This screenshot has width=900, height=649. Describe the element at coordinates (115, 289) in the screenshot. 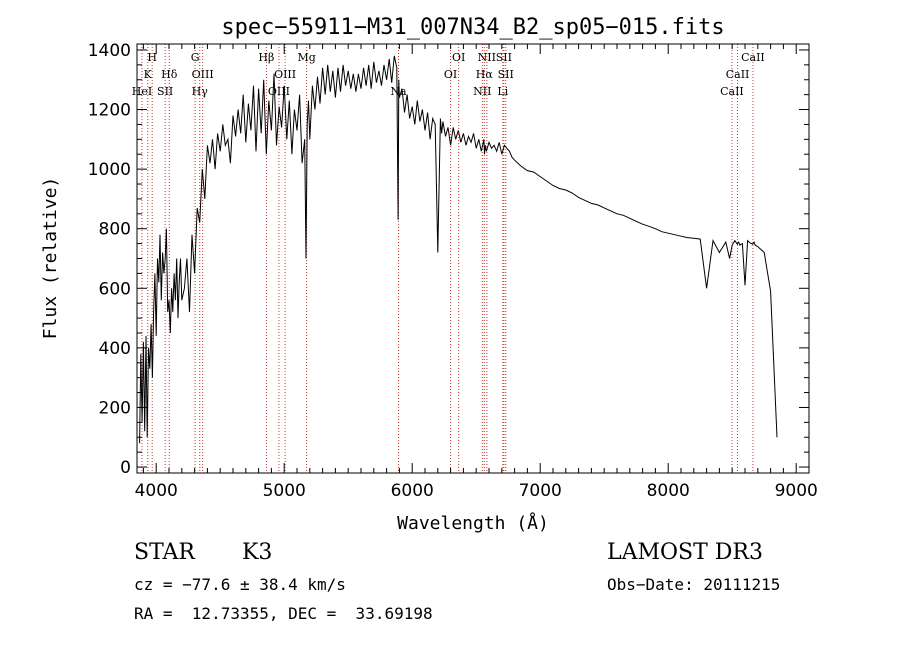

I see `y-tick-label: 600` at that location.